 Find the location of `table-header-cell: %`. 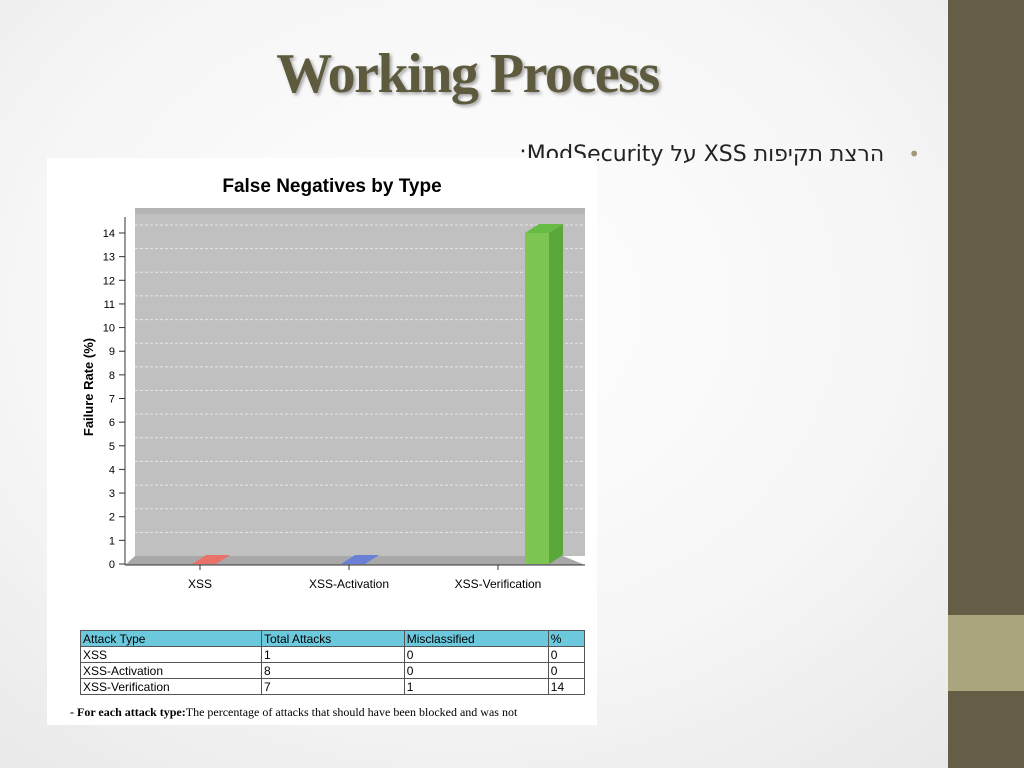

table-header-cell: % is located at coordinates (566, 638).